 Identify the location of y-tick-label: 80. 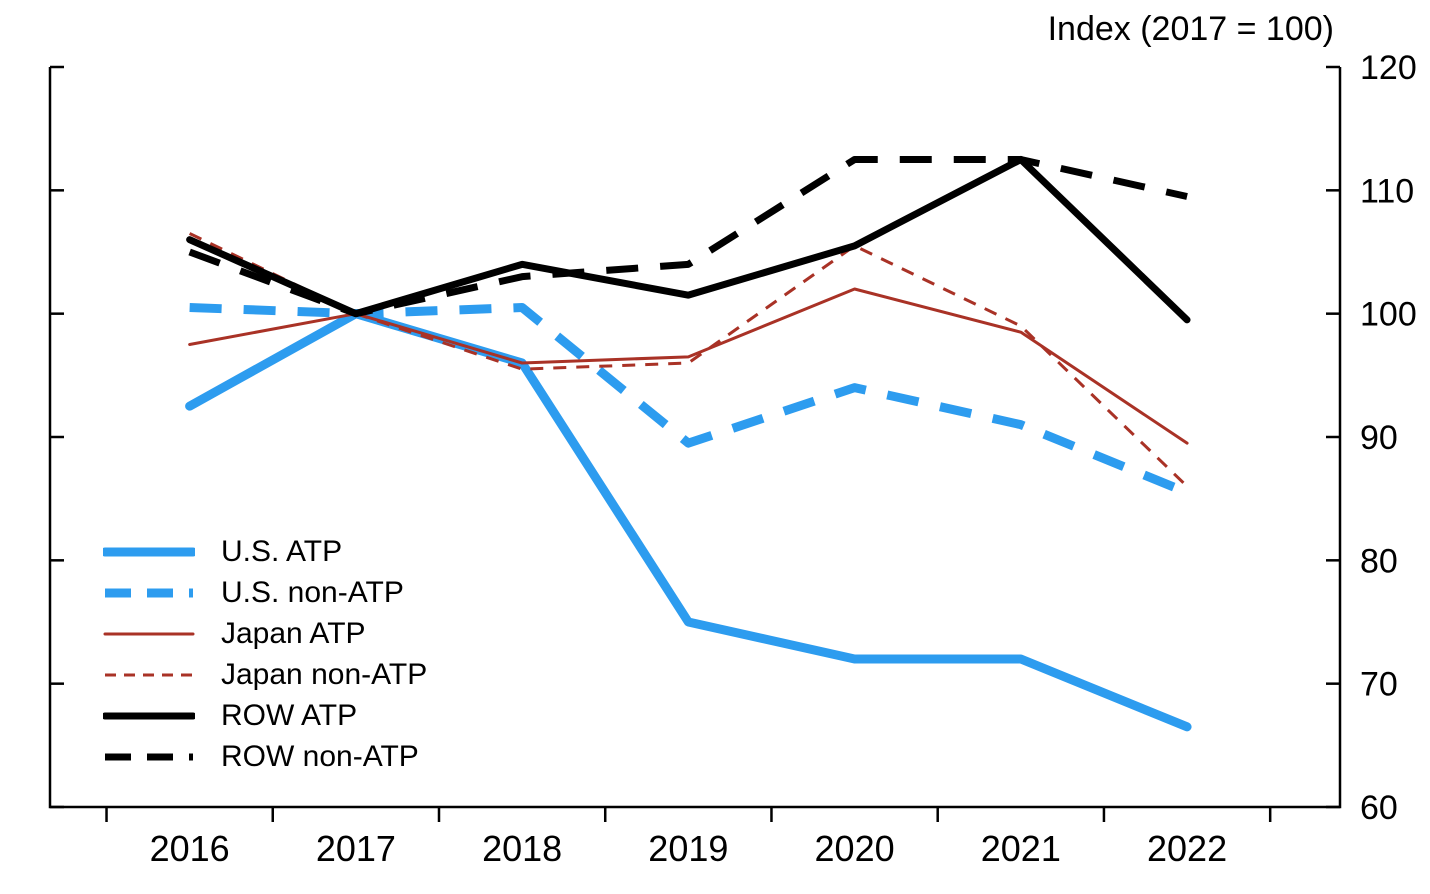
(1379, 561).